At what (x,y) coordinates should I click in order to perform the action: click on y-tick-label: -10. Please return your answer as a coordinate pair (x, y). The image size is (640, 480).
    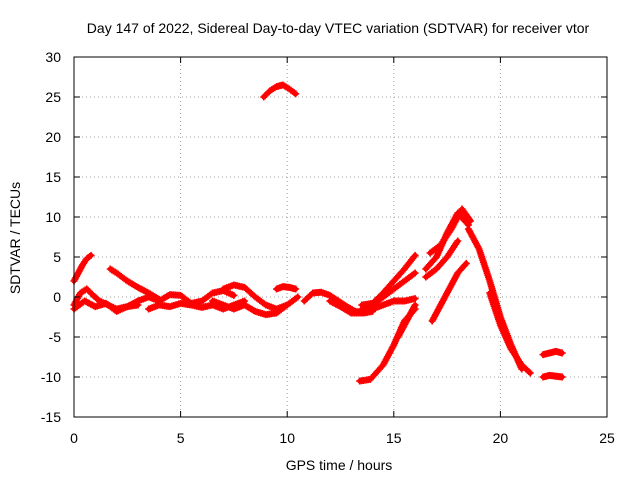
    Looking at the image, I should click on (51, 377).